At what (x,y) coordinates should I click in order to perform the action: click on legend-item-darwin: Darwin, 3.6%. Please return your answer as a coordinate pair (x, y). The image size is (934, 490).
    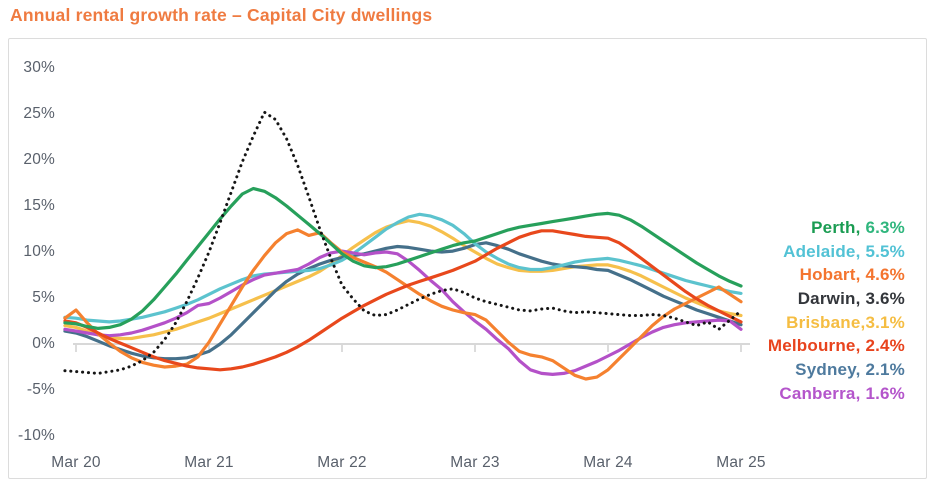
    Looking at the image, I should click on (851, 299).